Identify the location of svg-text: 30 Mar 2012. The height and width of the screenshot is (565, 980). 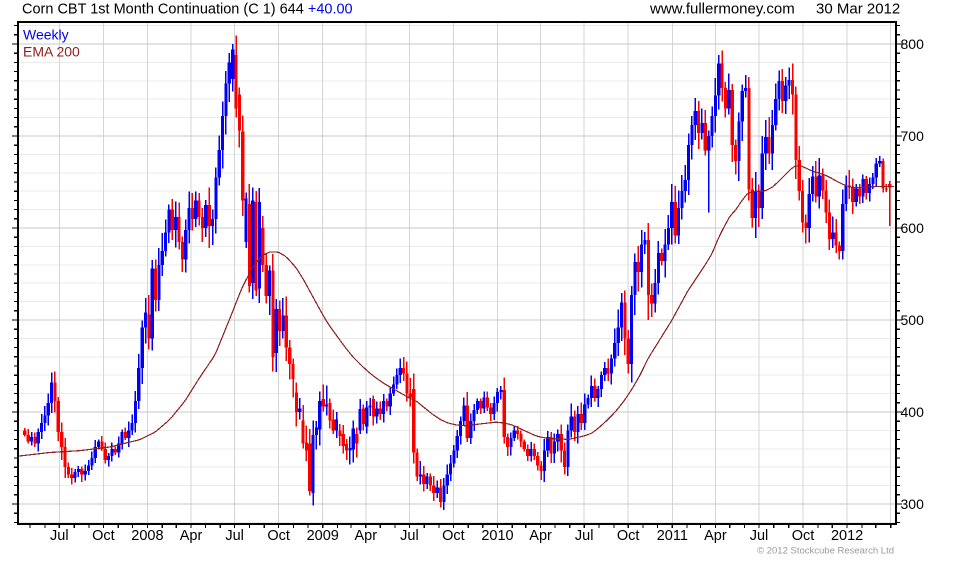
(858, 9).